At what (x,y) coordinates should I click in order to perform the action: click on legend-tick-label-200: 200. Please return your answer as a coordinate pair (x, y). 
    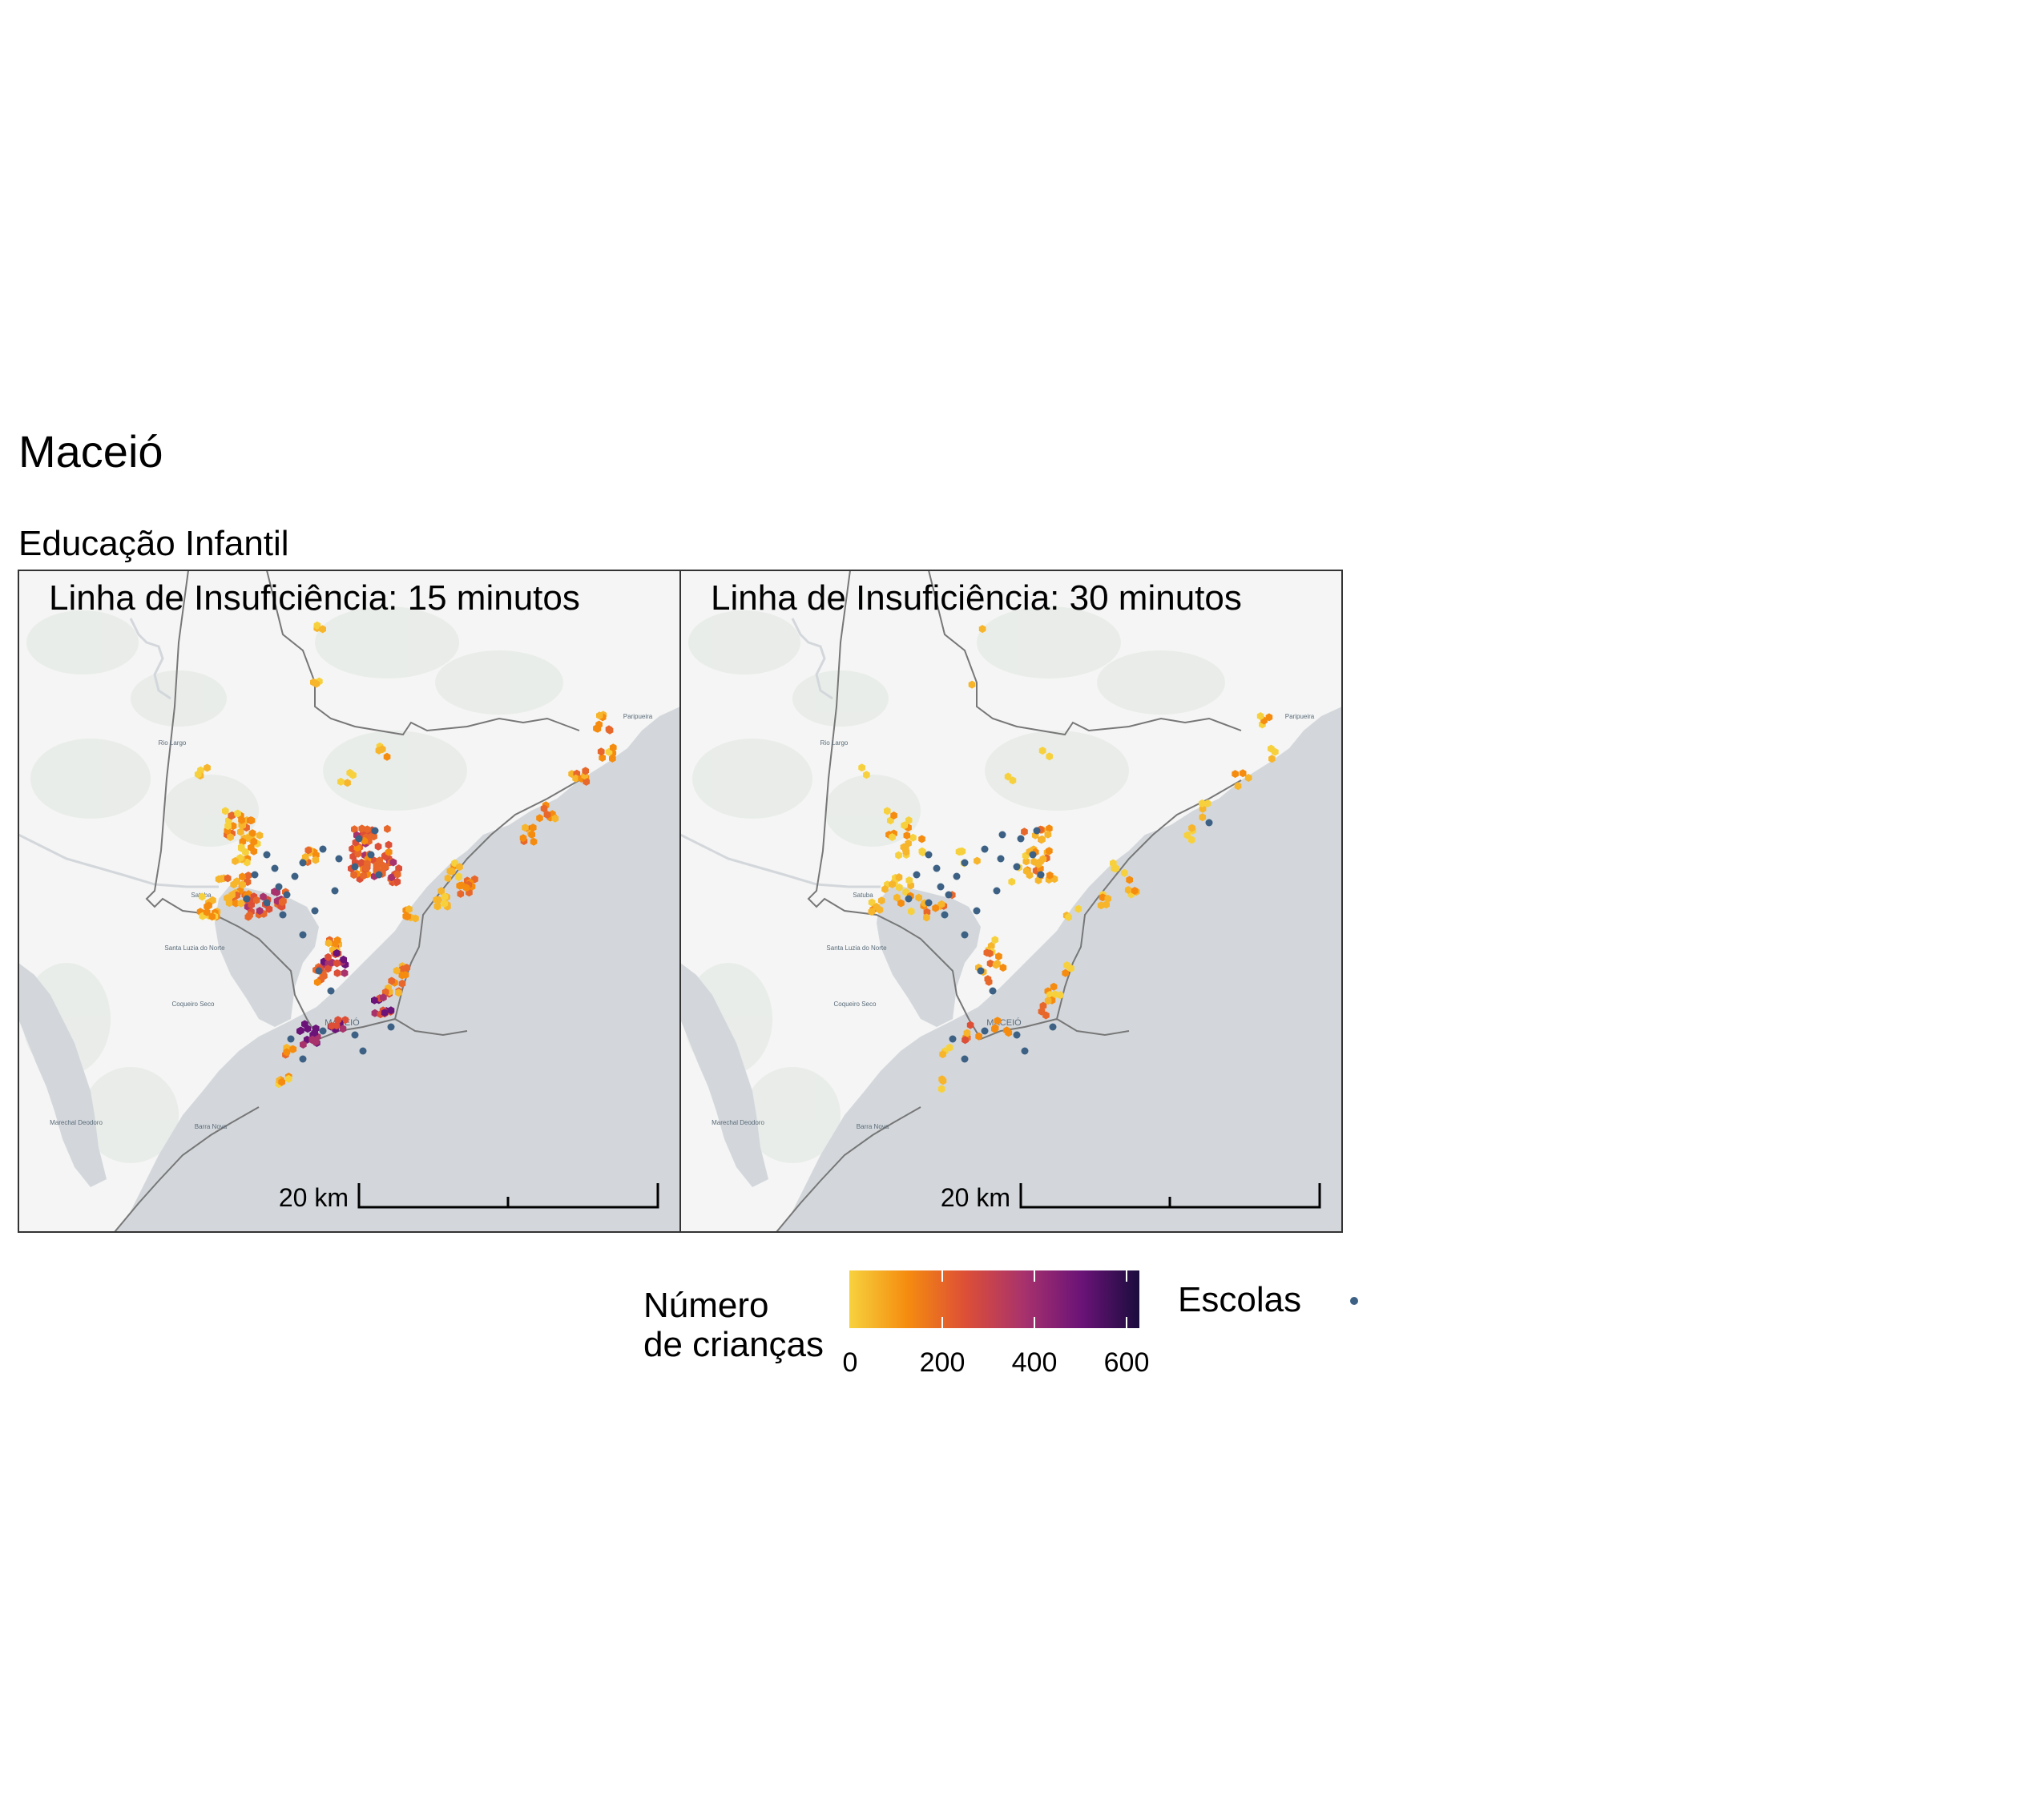
    Looking at the image, I should click on (943, 1363).